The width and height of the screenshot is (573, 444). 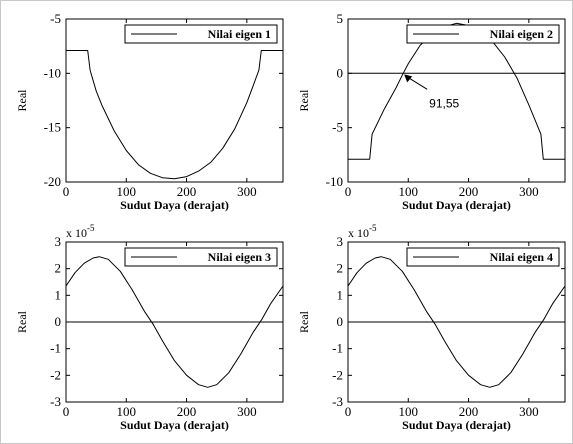 What do you see at coordinates (340, 18) in the screenshot?
I see `y-tick-label: 5` at bounding box center [340, 18].